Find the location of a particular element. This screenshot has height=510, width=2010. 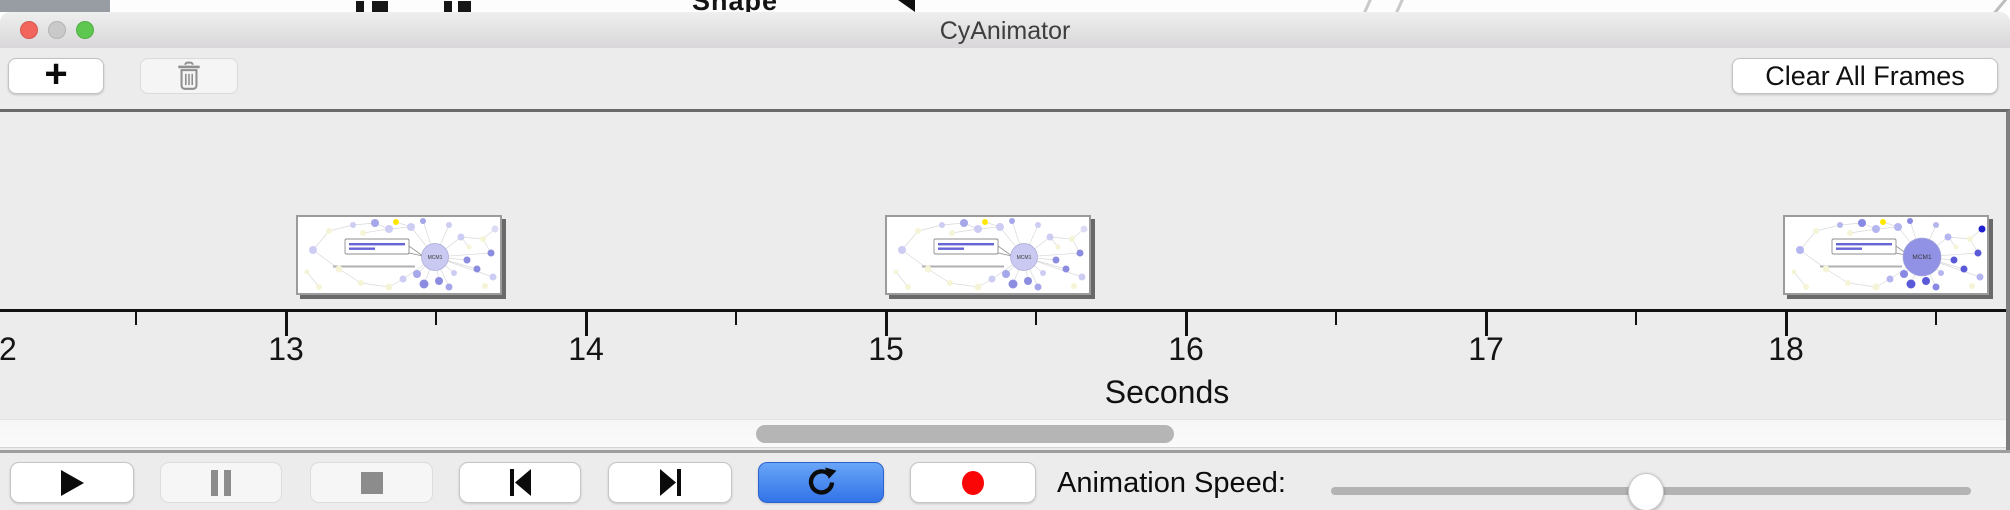

background-window-strip: Shape is located at coordinates (1005, 6).